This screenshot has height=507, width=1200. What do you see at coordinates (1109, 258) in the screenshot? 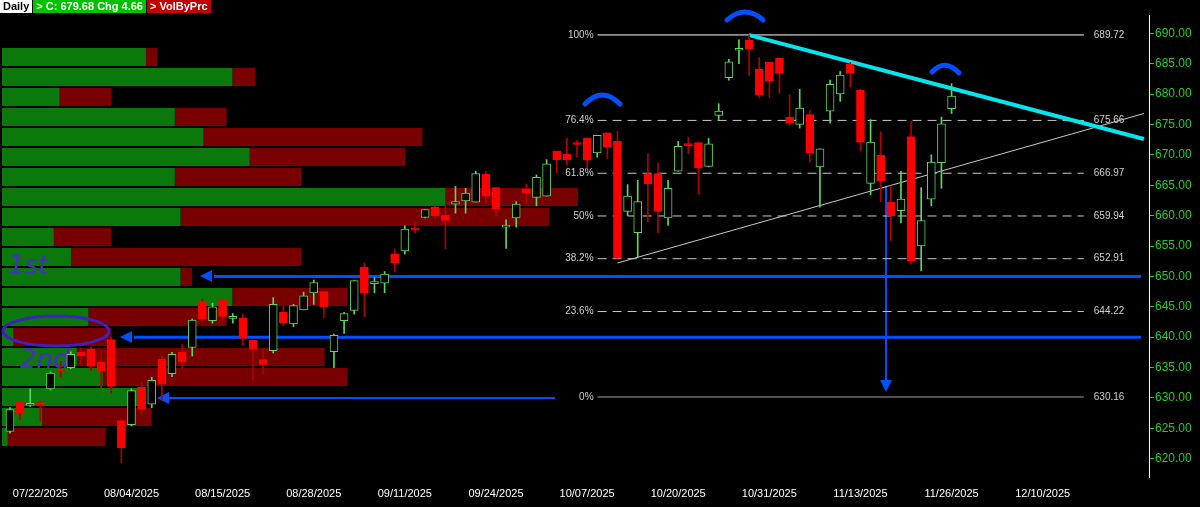
I see `ref-line-label: 652.91` at bounding box center [1109, 258].